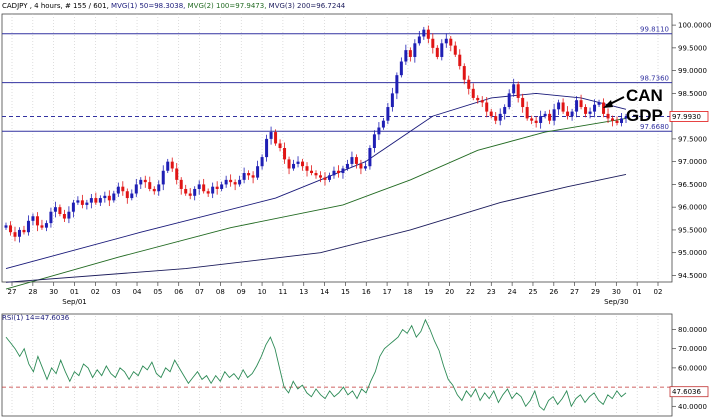 This screenshot has width=720, height=420. I want to click on rsi-current-tag, so click(689, 392).